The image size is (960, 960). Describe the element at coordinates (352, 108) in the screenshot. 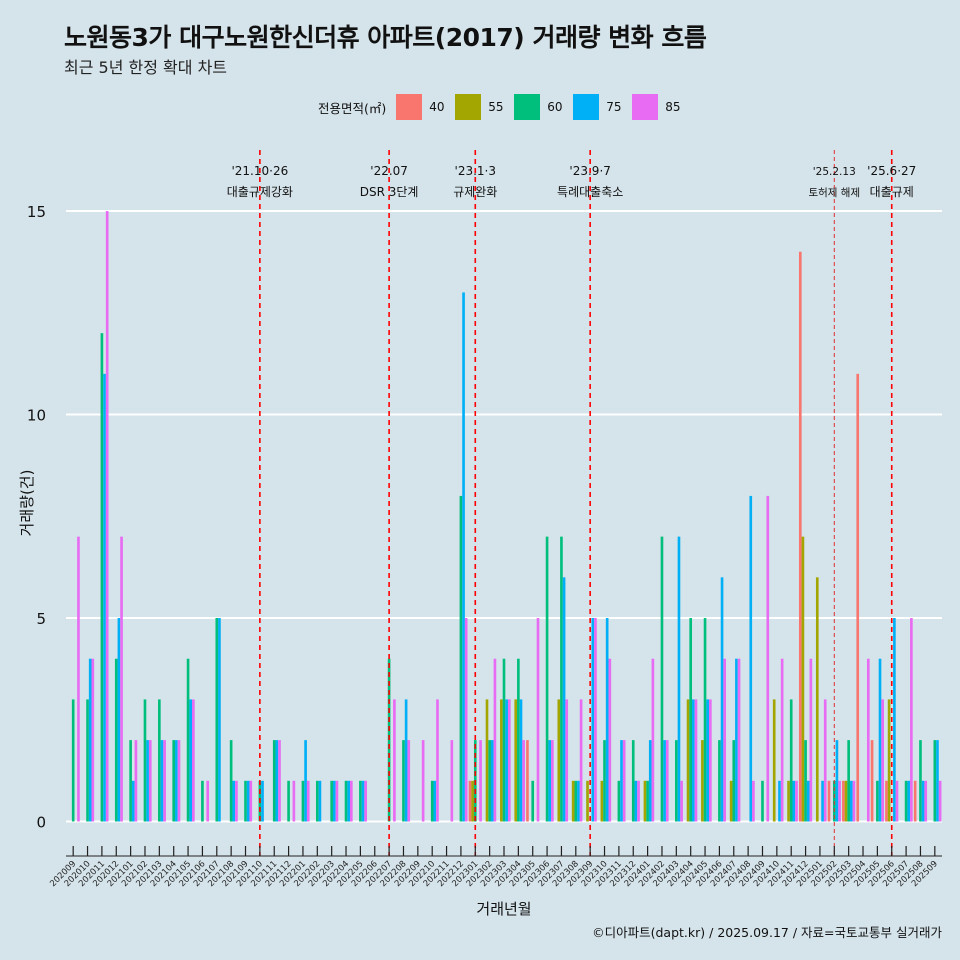

I see `legend-title: 전용면적(㎡)` at that location.